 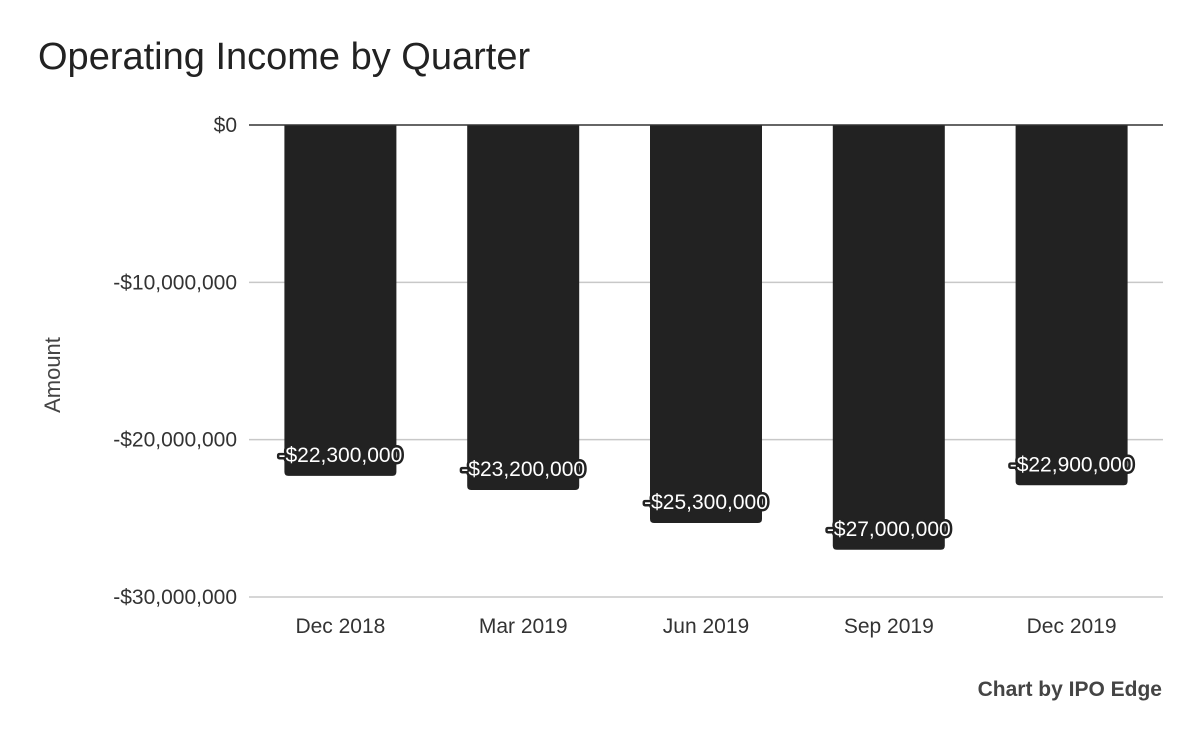 What do you see at coordinates (523, 469) in the screenshot?
I see `data-label: -$23,200,000` at bounding box center [523, 469].